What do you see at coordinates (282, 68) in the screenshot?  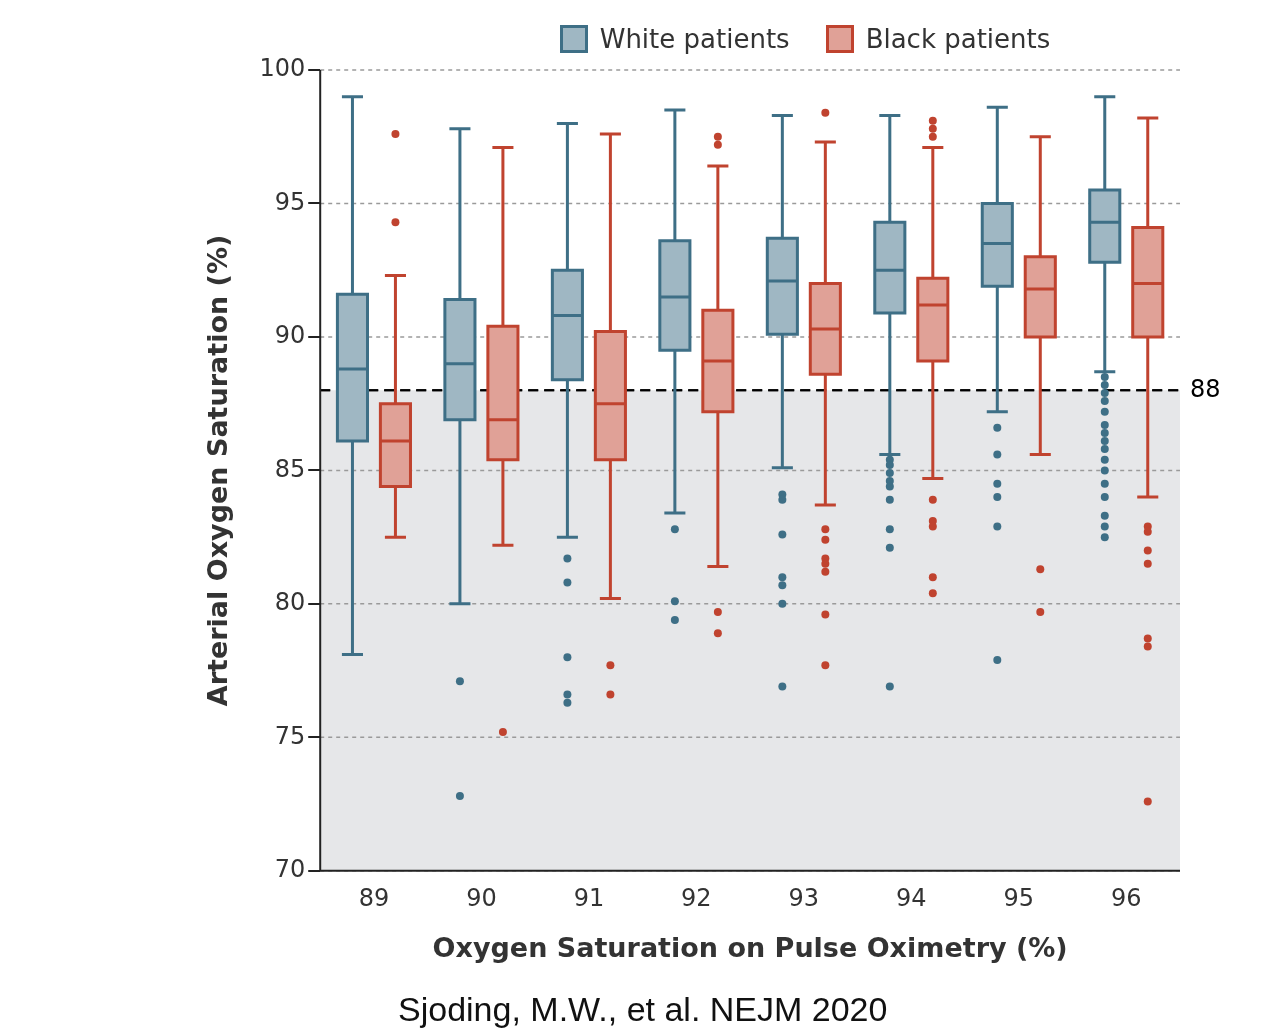 I see `y-tick-label: 100` at bounding box center [282, 68].